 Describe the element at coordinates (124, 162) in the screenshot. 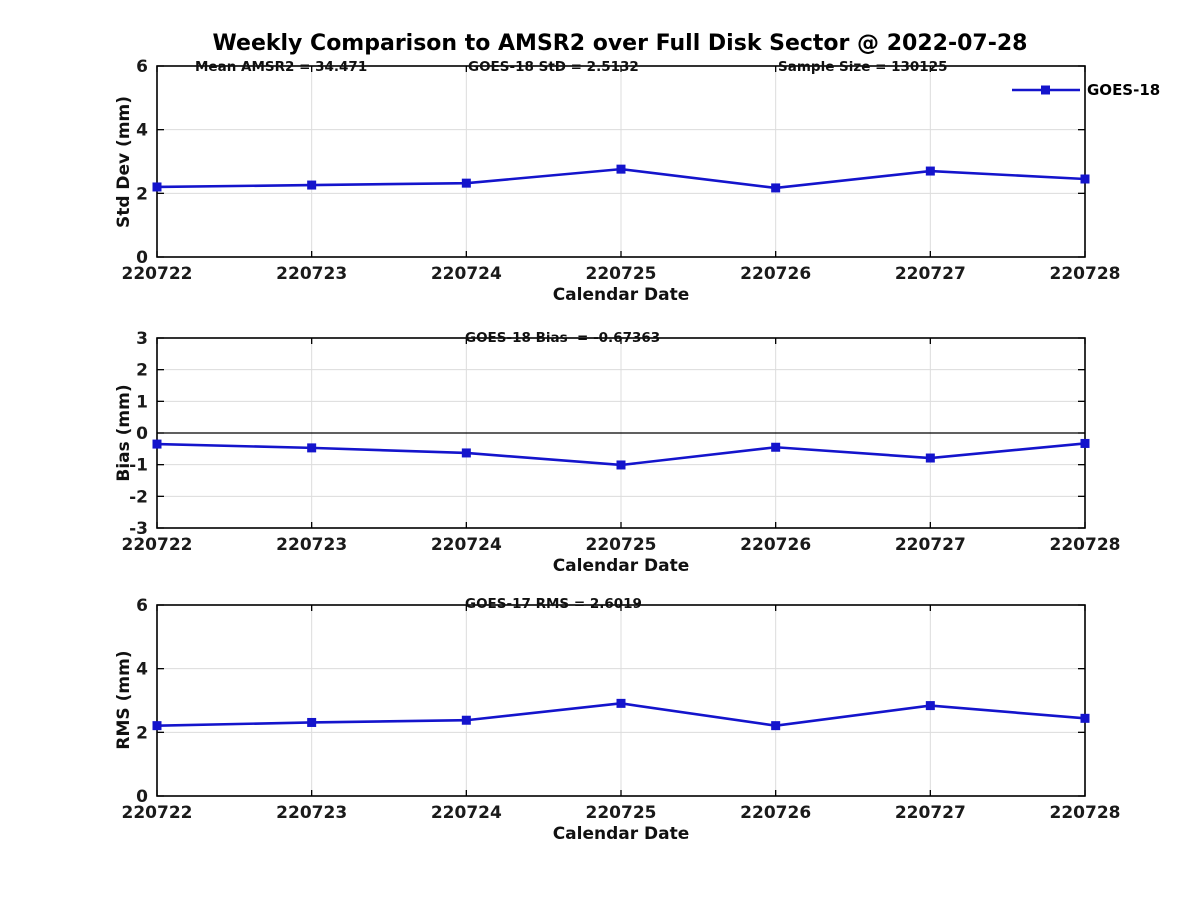

I see `y-axis-label-text: Std Dev (mm)` at that location.